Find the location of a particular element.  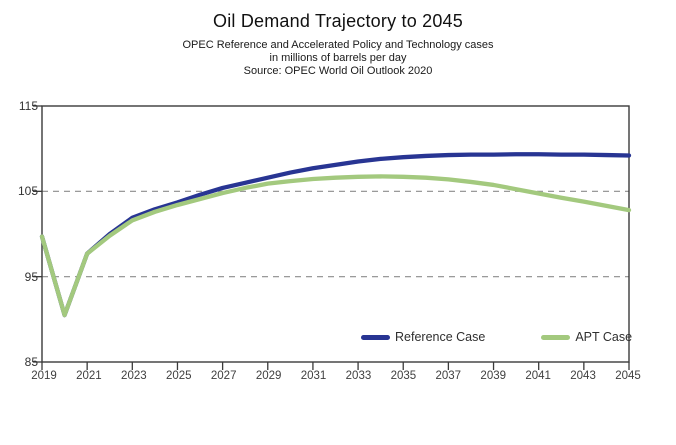

legend-item-reference-case: Reference Case is located at coordinates (423, 337).